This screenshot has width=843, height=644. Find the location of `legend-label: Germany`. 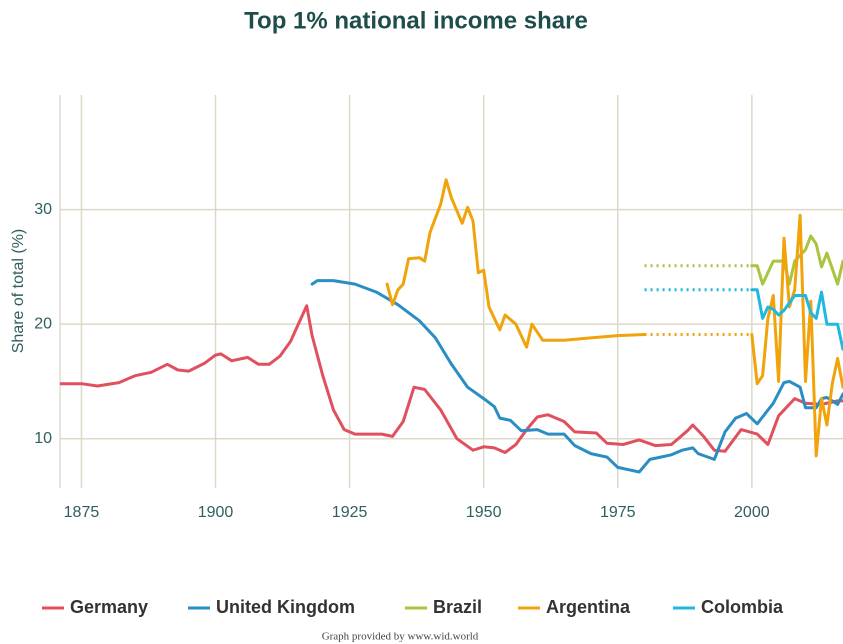

legend-label: Germany is located at coordinates (109, 607).